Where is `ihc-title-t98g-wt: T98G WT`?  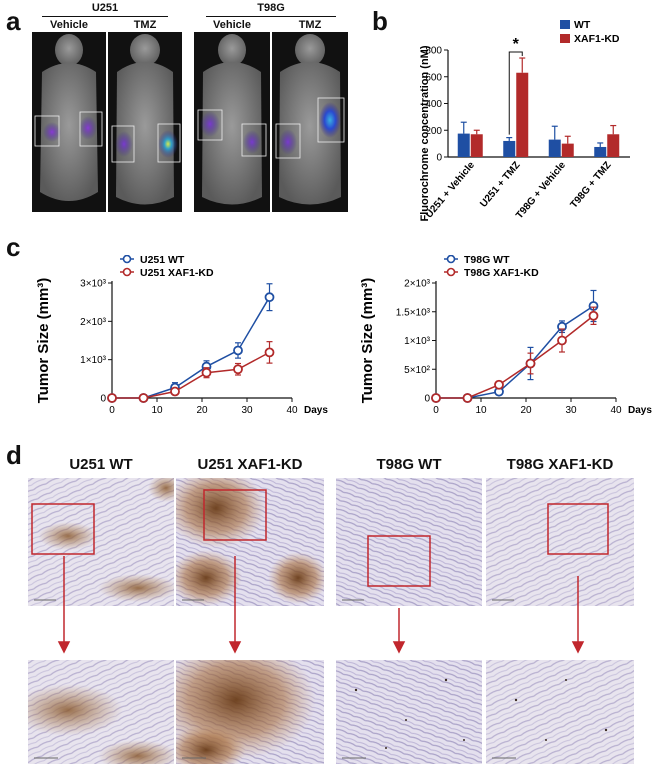 ihc-title-t98g-wt: T98G WT is located at coordinates (409, 464).